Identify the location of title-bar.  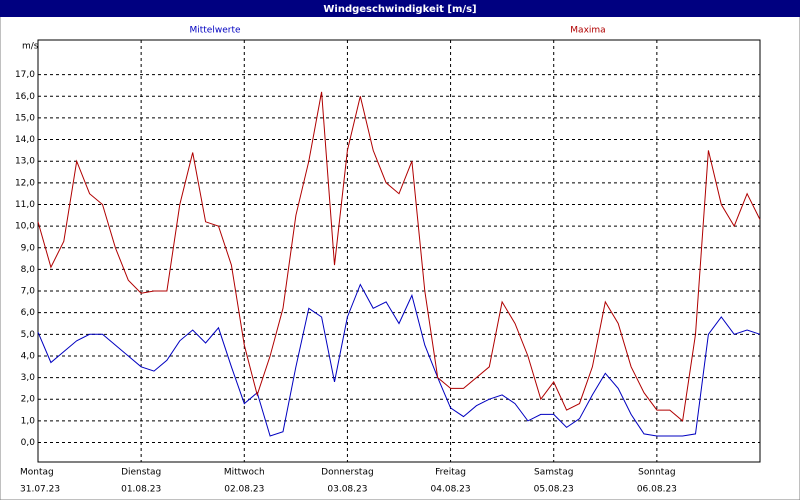
(400, 8).